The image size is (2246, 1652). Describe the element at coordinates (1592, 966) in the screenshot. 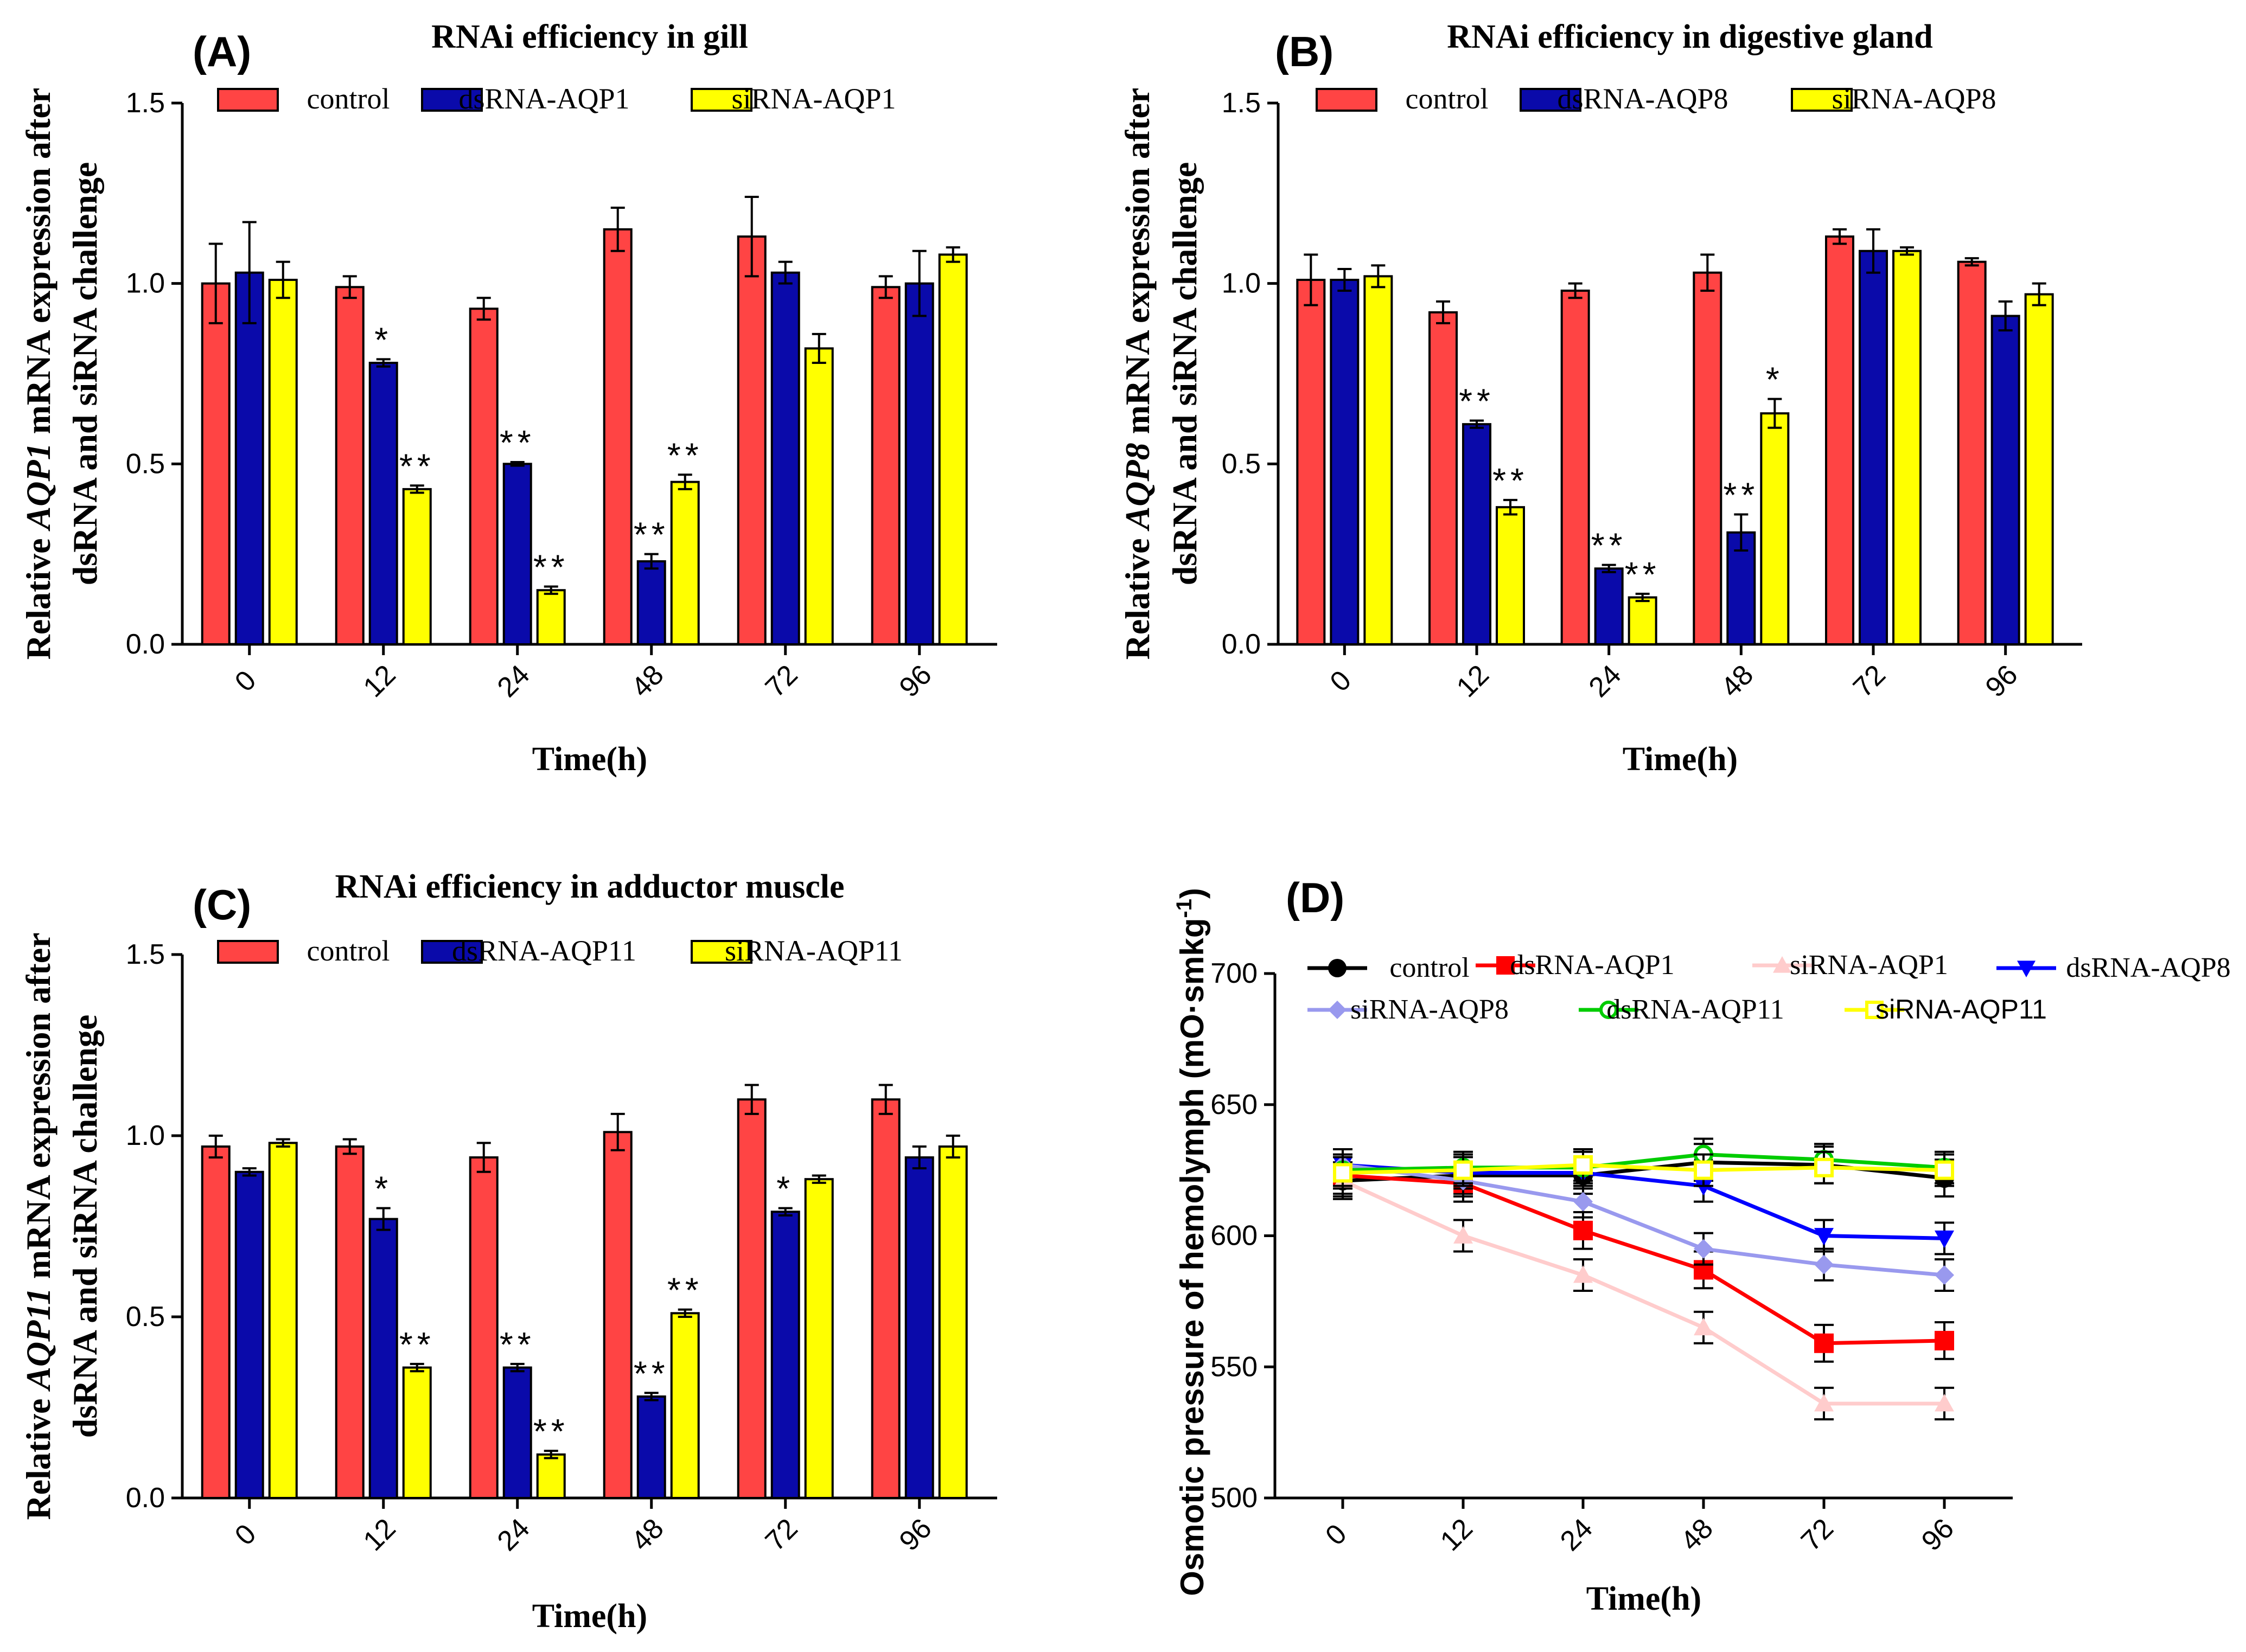

I see `legend-label: dsRNA-AQP1` at that location.